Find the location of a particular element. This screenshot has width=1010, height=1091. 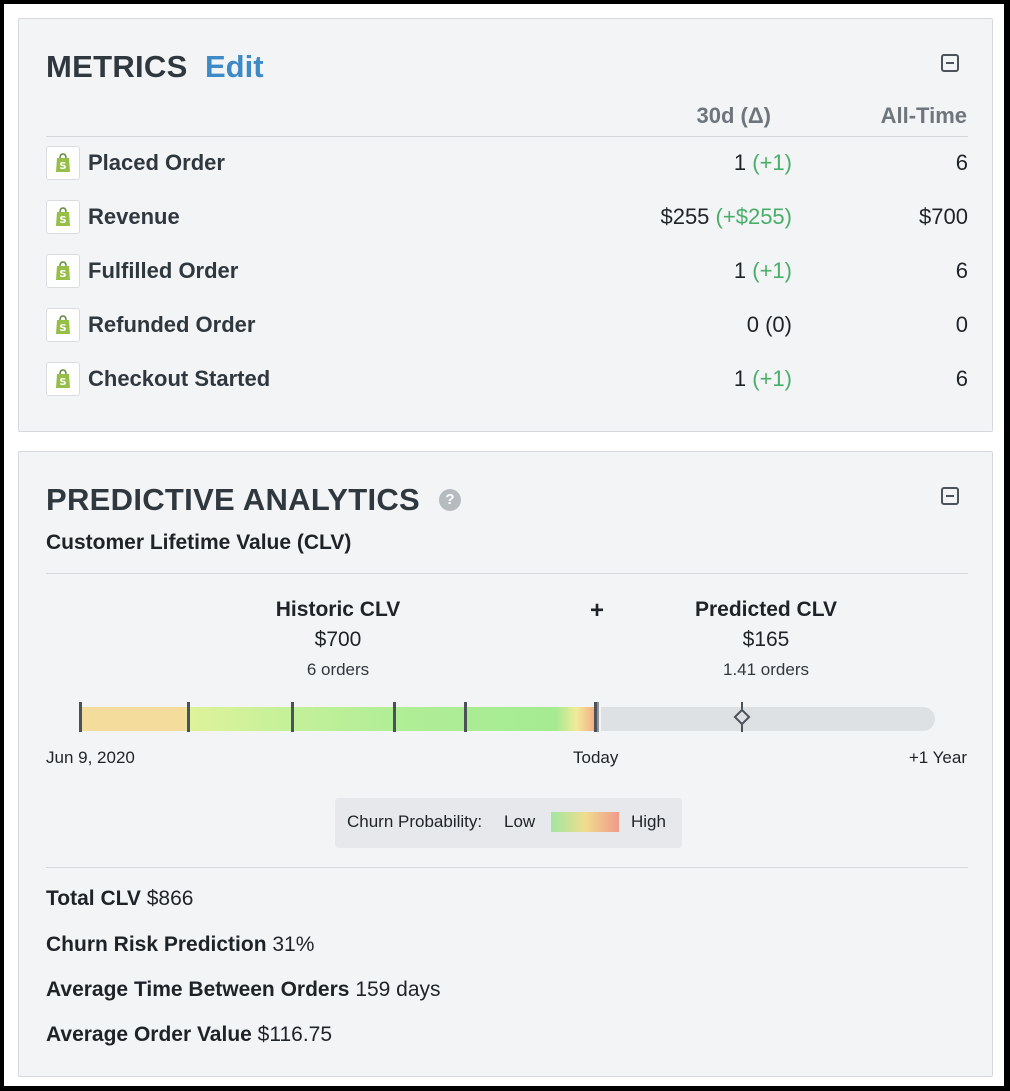

metric-30d-value: 0 (0) is located at coordinates (769, 325).